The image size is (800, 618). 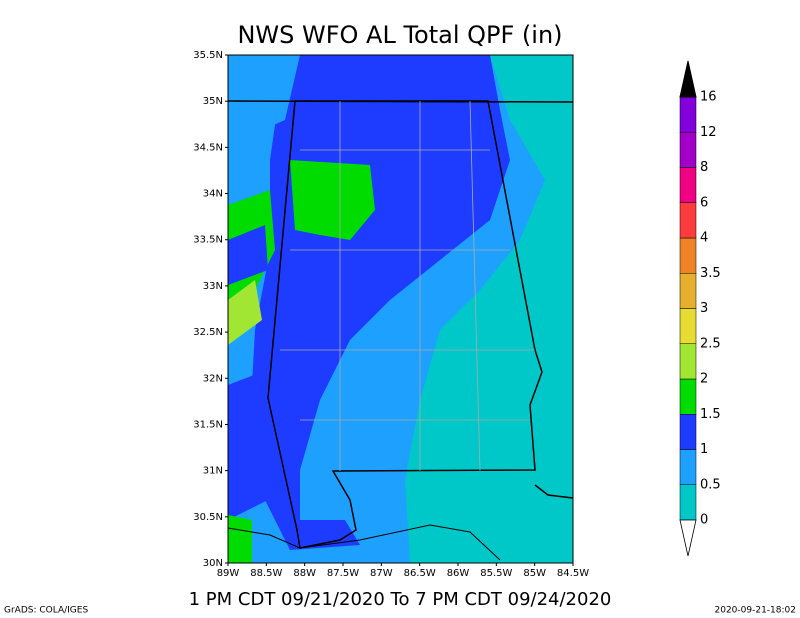 What do you see at coordinates (708, 132) in the screenshot?
I see `colorbar-label: 12` at bounding box center [708, 132].